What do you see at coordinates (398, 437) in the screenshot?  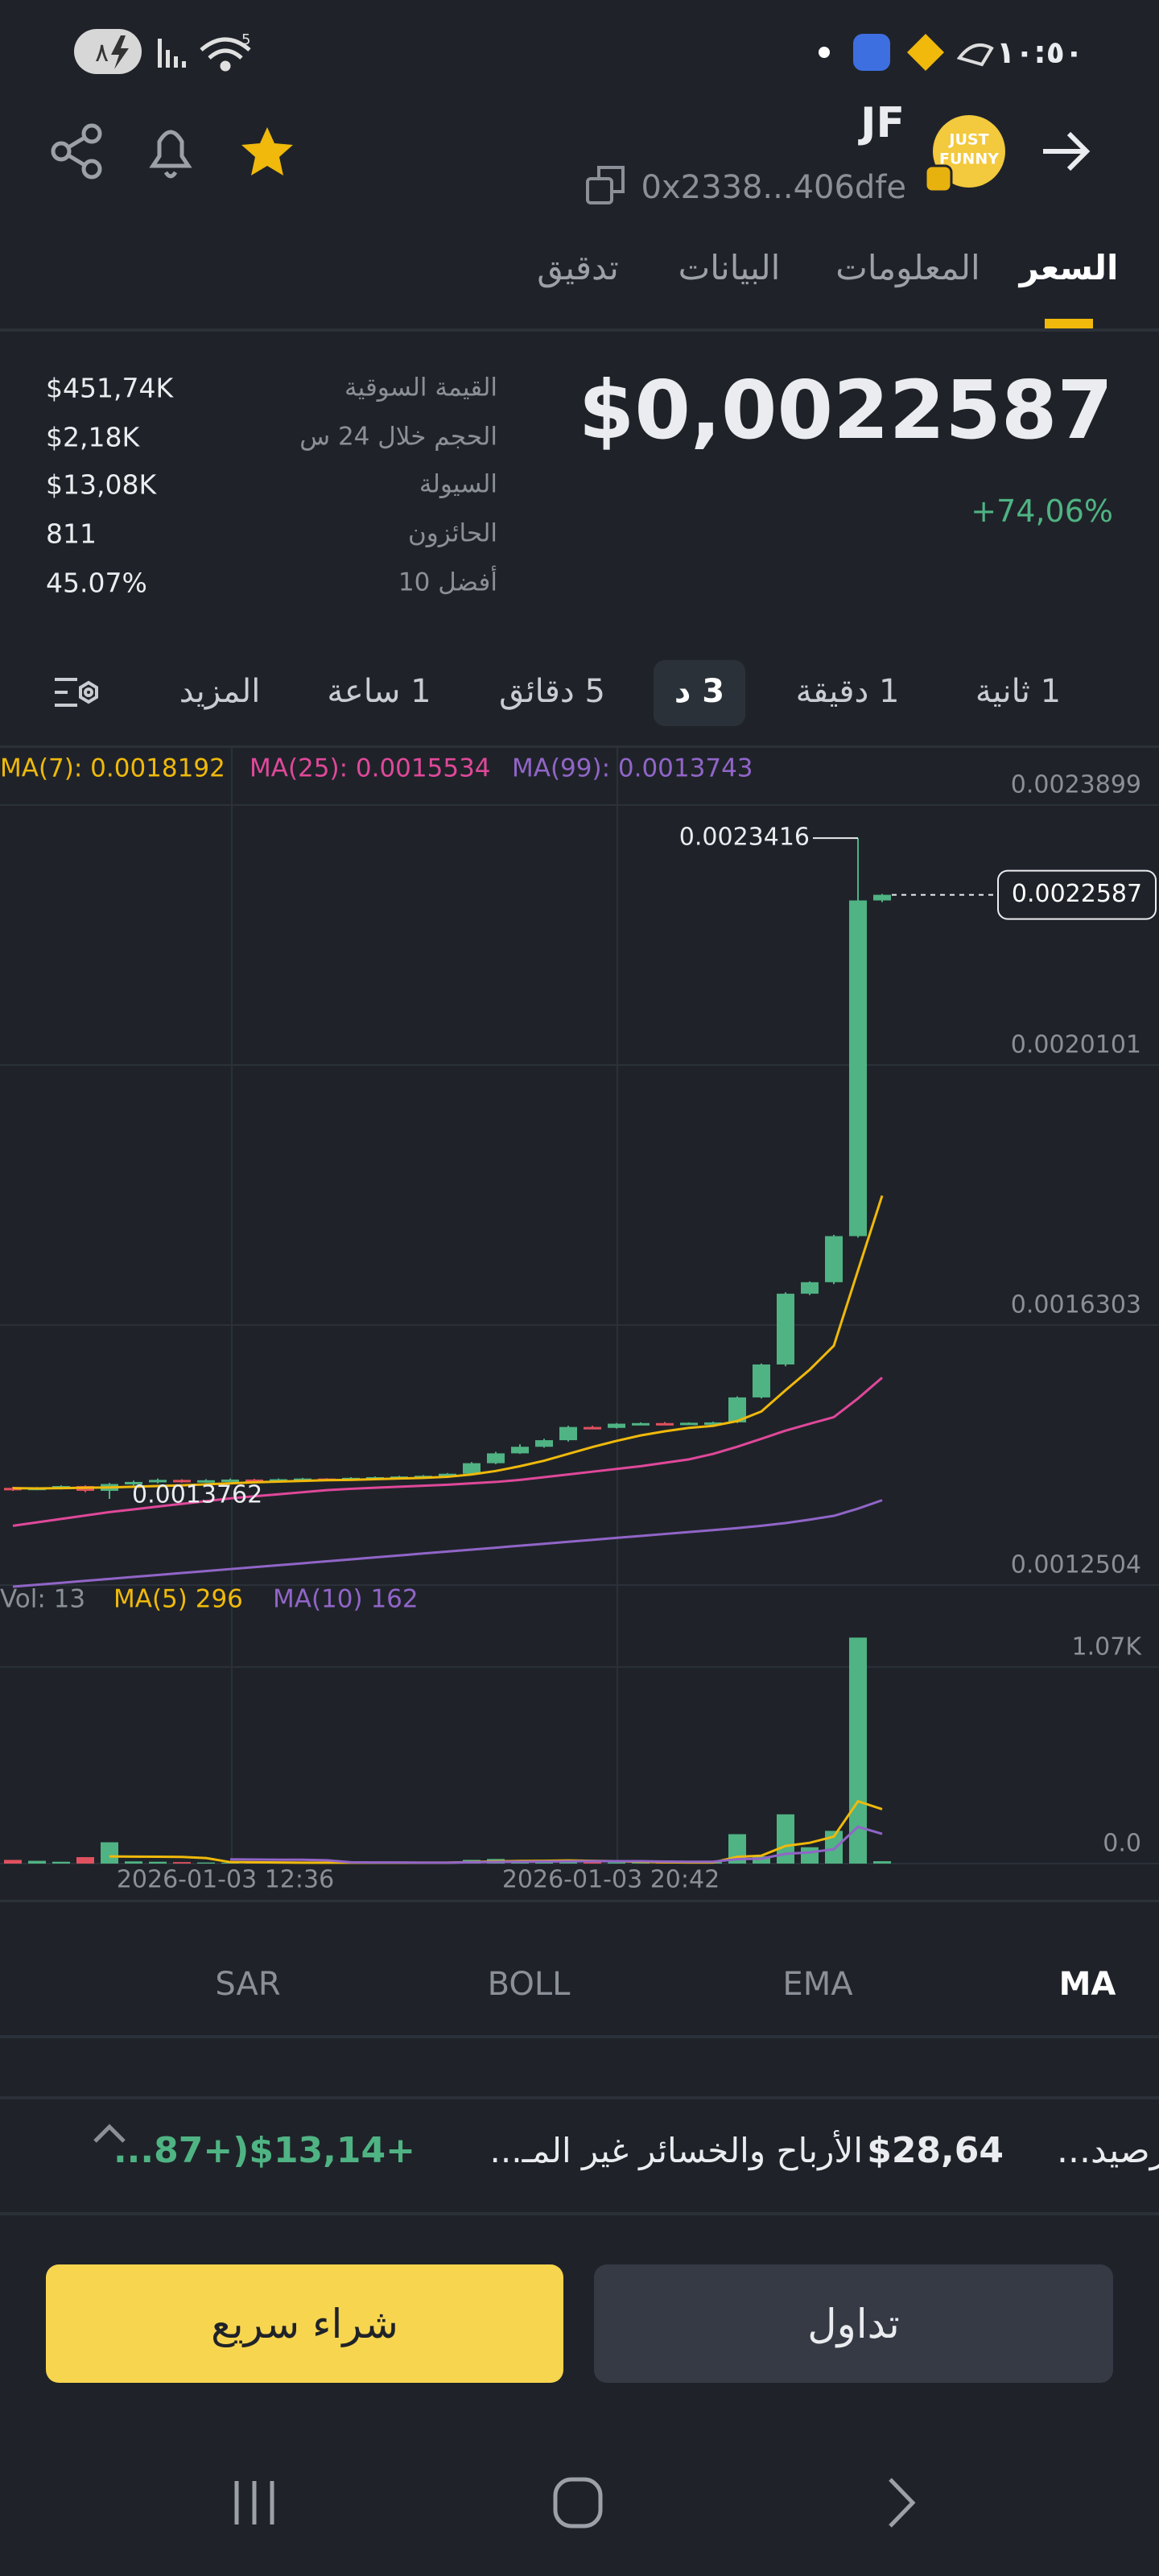 I see `stat-label: الحجم خلال 24 س` at bounding box center [398, 437].